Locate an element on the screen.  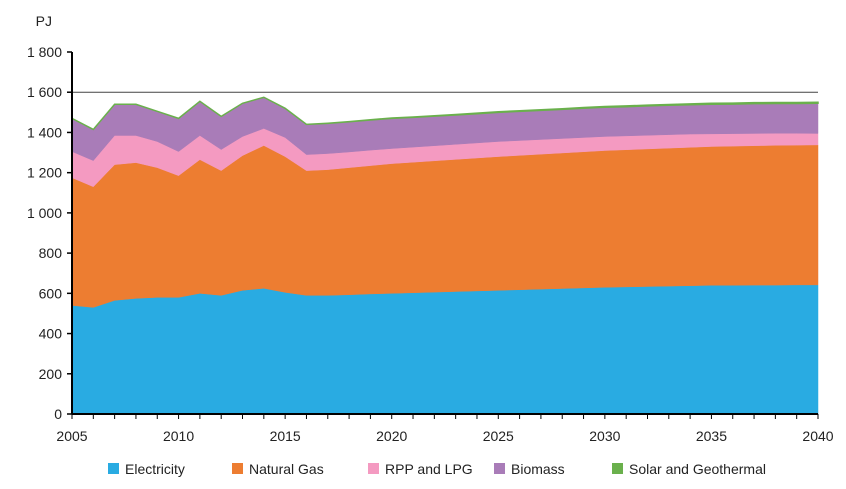
y-tick-label: 0 is located at coordinates (58, 414).